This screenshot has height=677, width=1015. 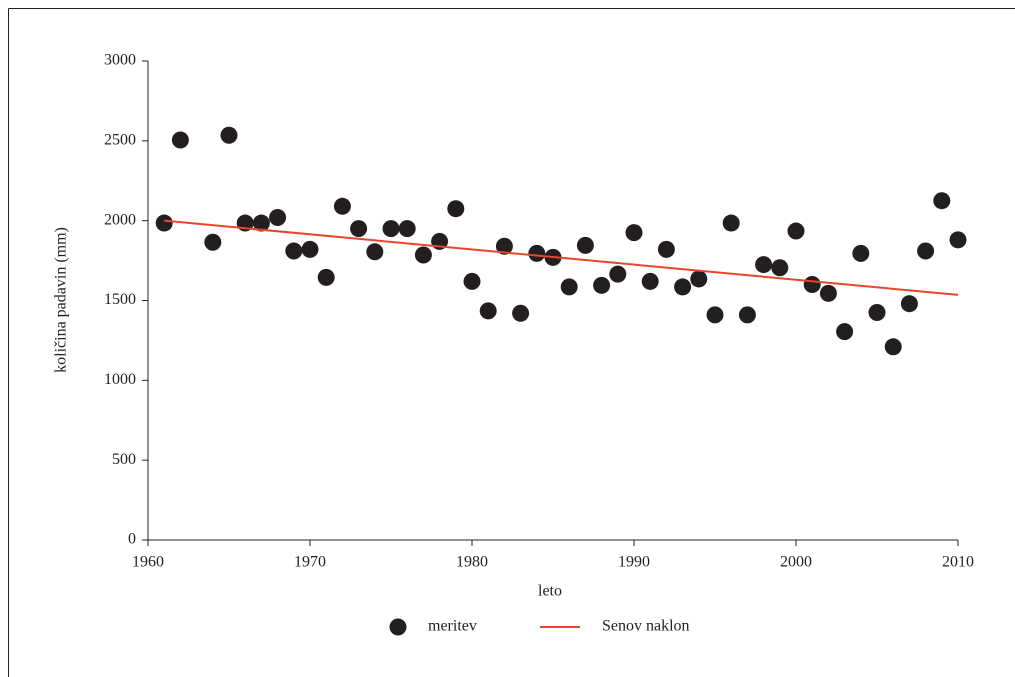 What do you see at coordinates (132, 539) in the screenshot?
I see `y-tick-label: 0` at bounding box center [132, 539].